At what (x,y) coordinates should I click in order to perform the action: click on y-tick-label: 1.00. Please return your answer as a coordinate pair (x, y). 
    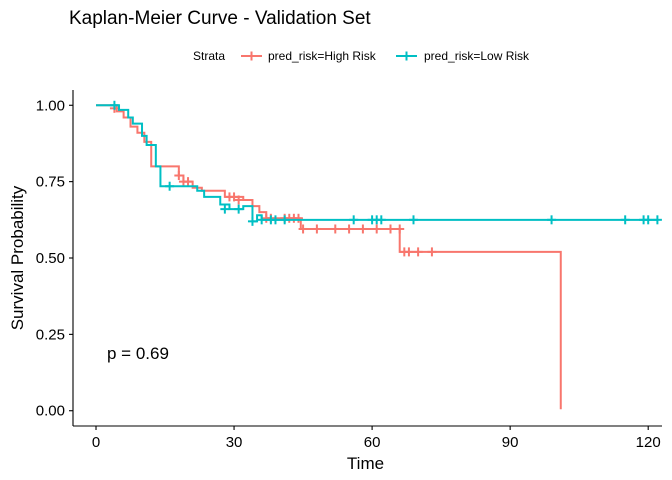
    Looking at the image, I should click on (50, 105).